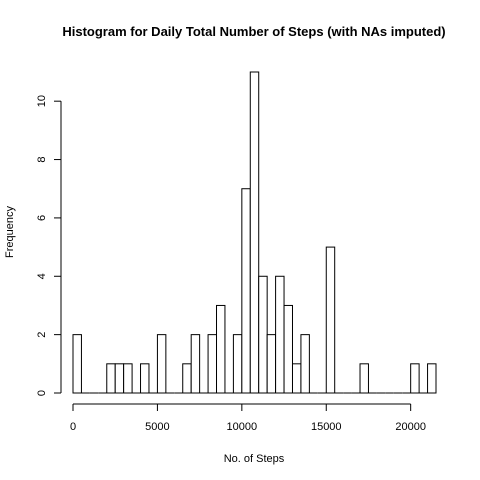 The height and width of the screenshot is (480, 480). Describe the element at coordinates (10, 232) in the screenshot. I see `y-axis-label: Frequency` at that location.